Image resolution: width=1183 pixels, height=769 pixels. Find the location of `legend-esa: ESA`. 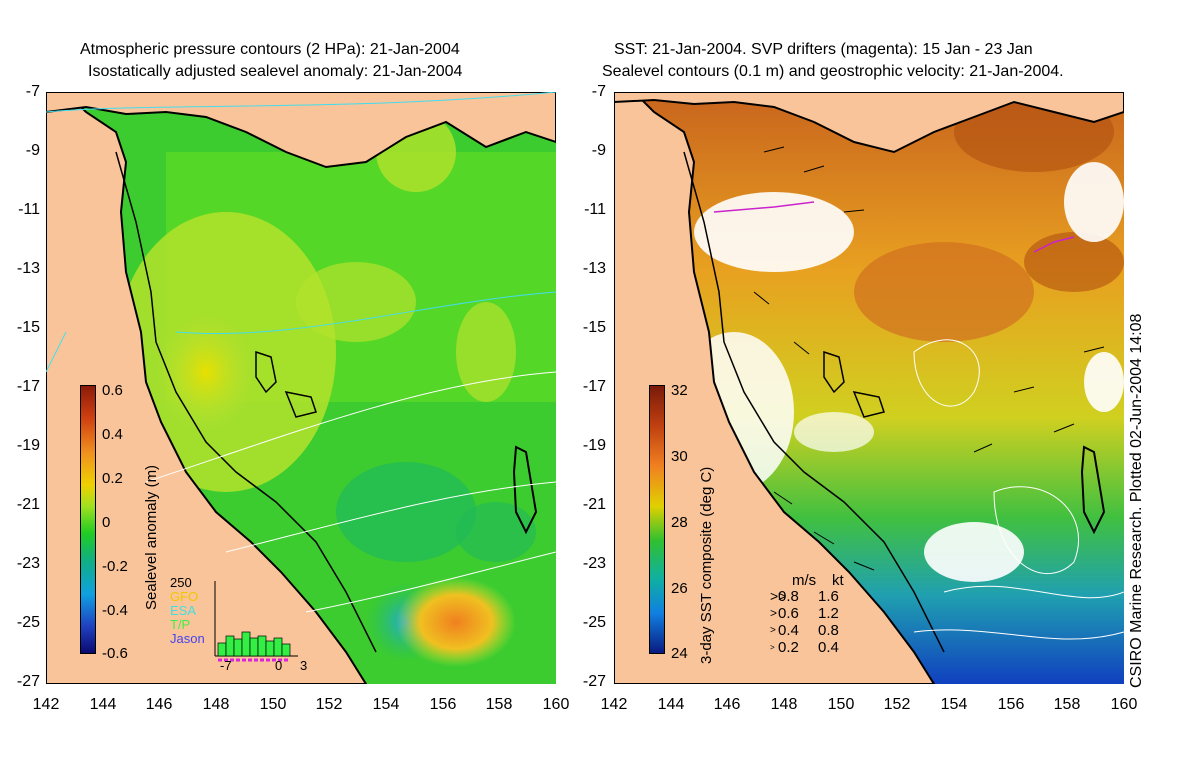

legend-esa: ESA is located at coordinates (183, 610).